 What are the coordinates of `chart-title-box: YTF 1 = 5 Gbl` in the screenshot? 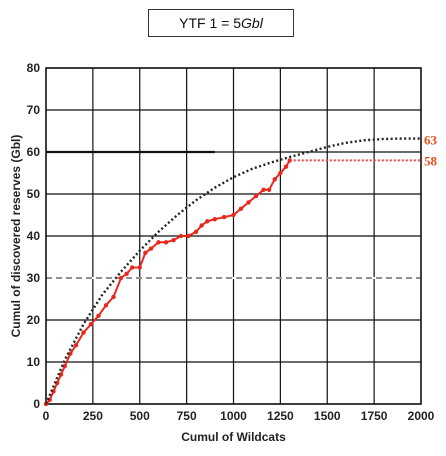 It's located at (221, 23).